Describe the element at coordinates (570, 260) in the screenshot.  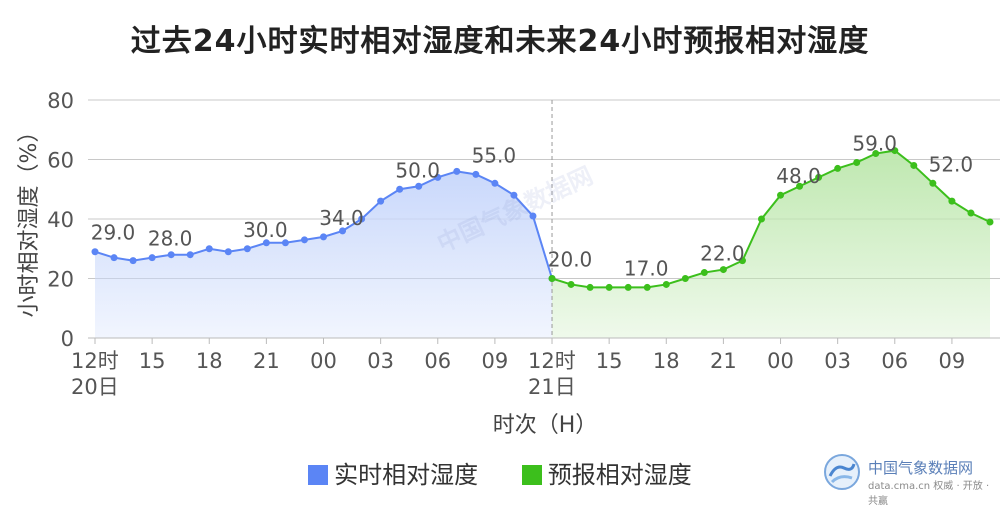
I see `data-label: 20.0` at that location.